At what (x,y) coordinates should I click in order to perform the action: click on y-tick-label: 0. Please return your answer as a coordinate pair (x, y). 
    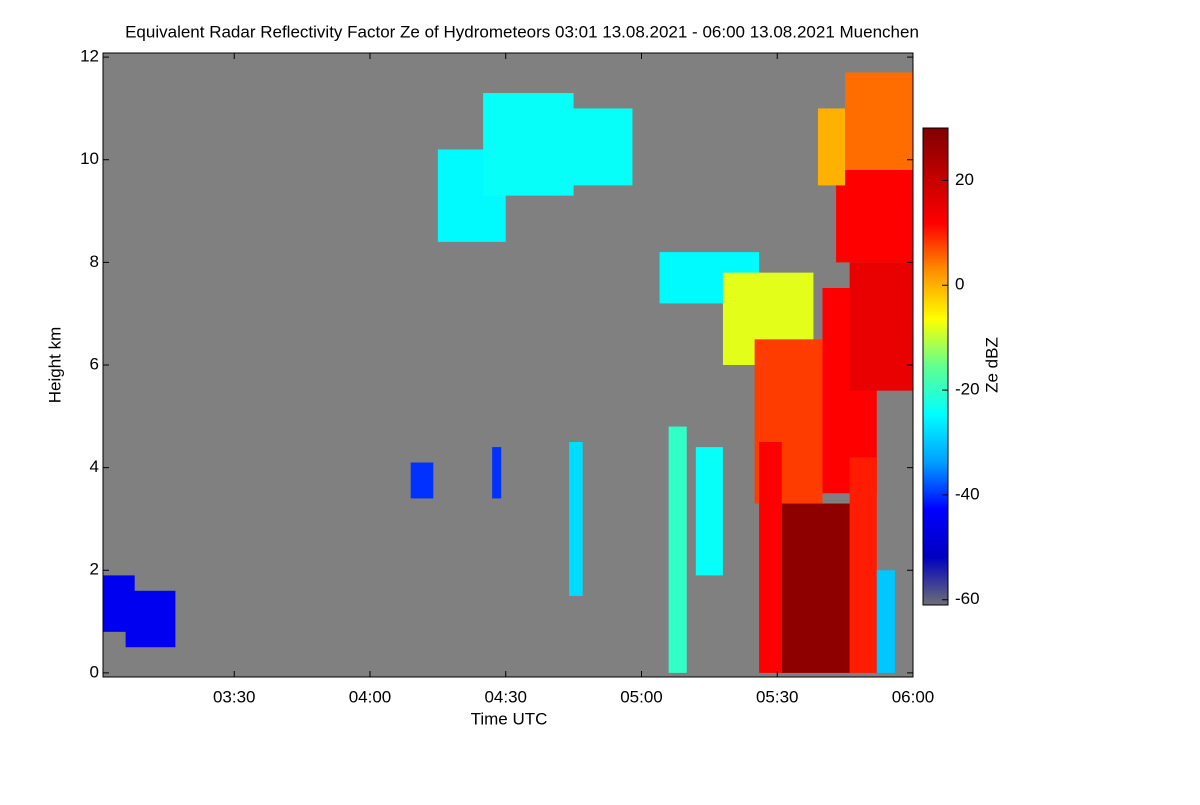
    Looking at the image, I should click on (94, 671).